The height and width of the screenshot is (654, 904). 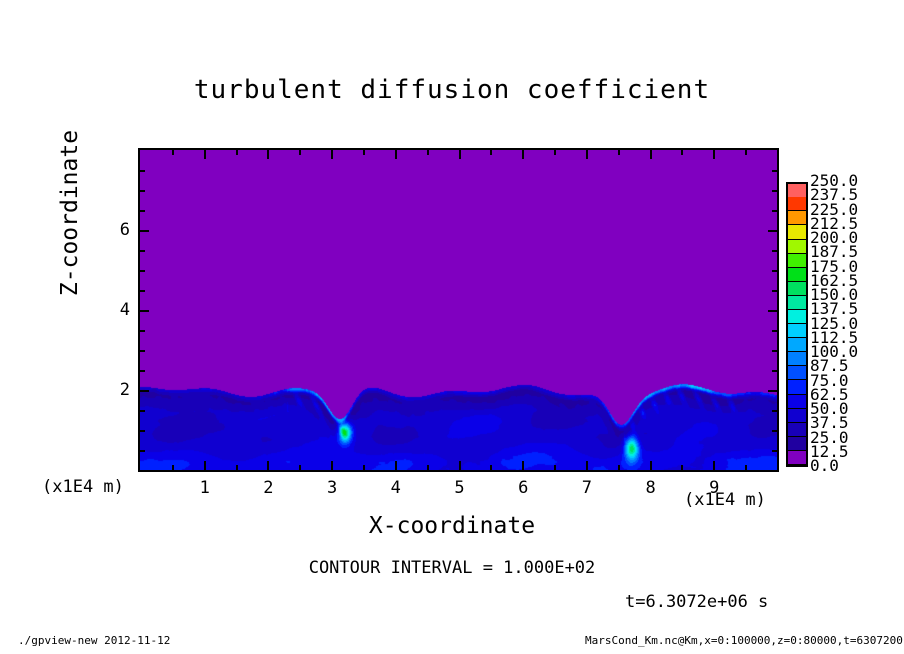 What do you see at coordinates (829, 423) in the screenshot?
I see `colorbar-tick-label: 37.5` at bounding box center [829, 423].